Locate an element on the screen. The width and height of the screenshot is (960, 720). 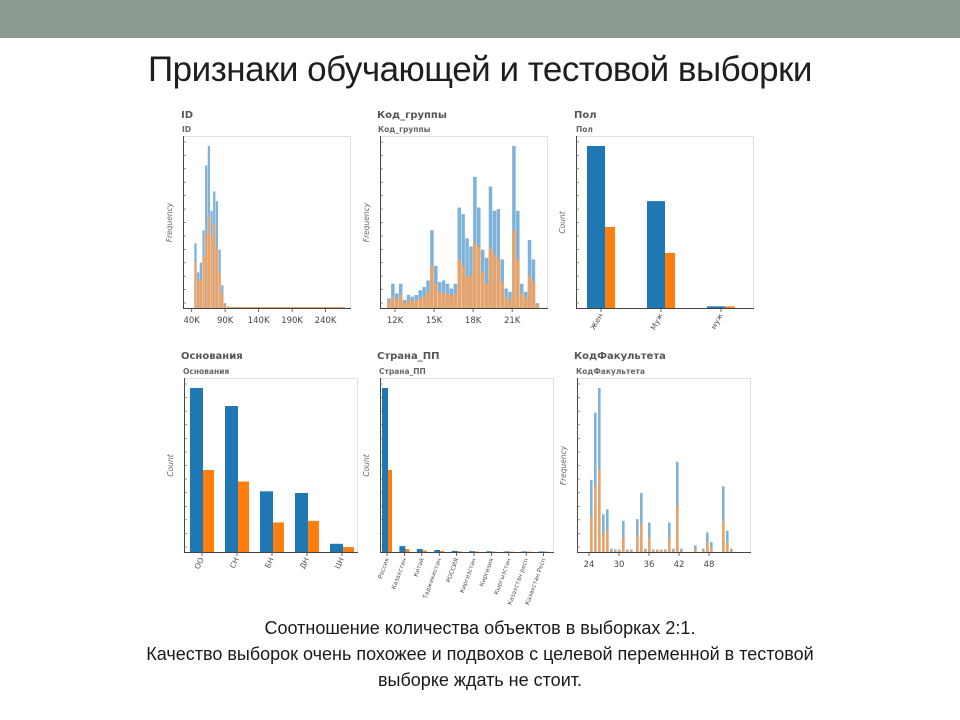
strana-chart-title: Страна_ПП is located at coordinates (408, 356).